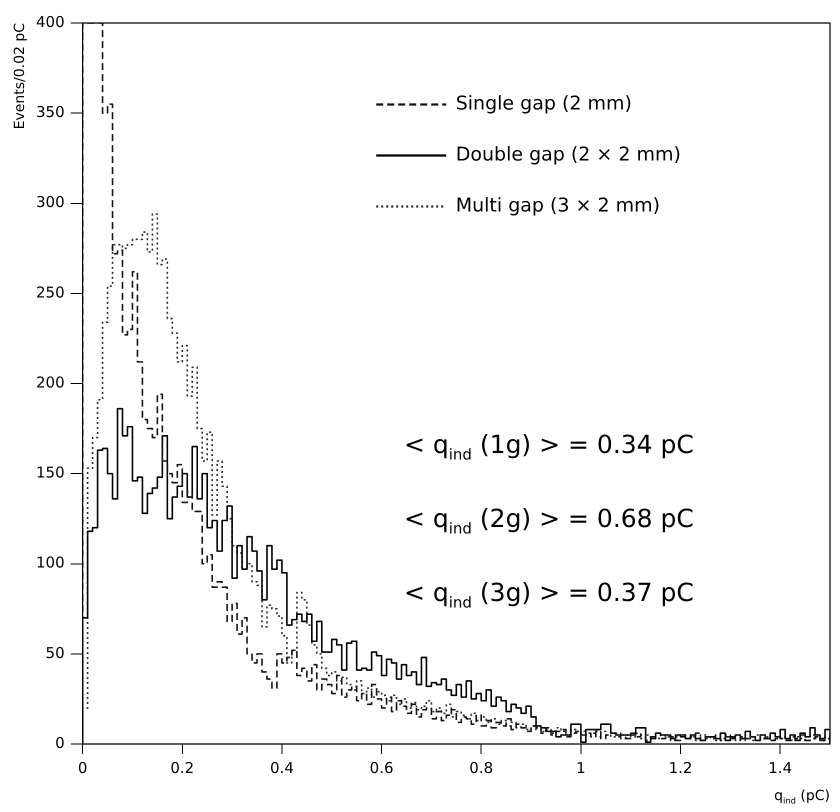  I want to click on x-tick-label: 0.2, so click(182, 767).